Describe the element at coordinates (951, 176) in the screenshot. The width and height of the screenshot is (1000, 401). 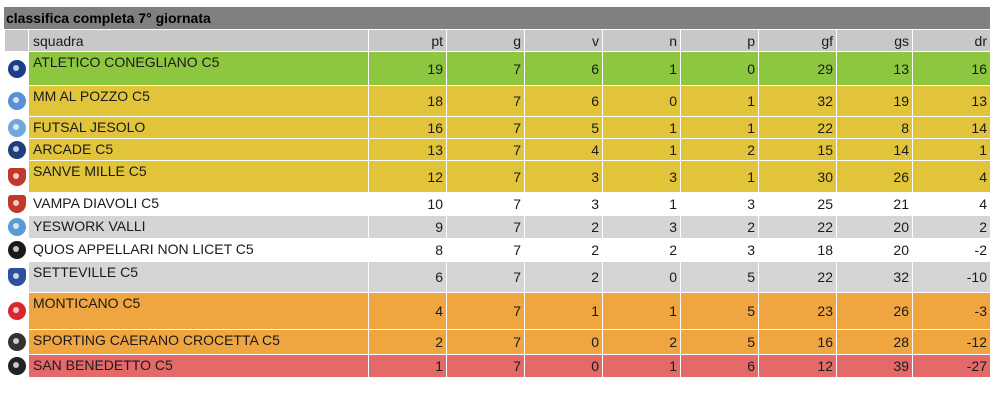
I see `goal-difference-cell: 4` at that location.